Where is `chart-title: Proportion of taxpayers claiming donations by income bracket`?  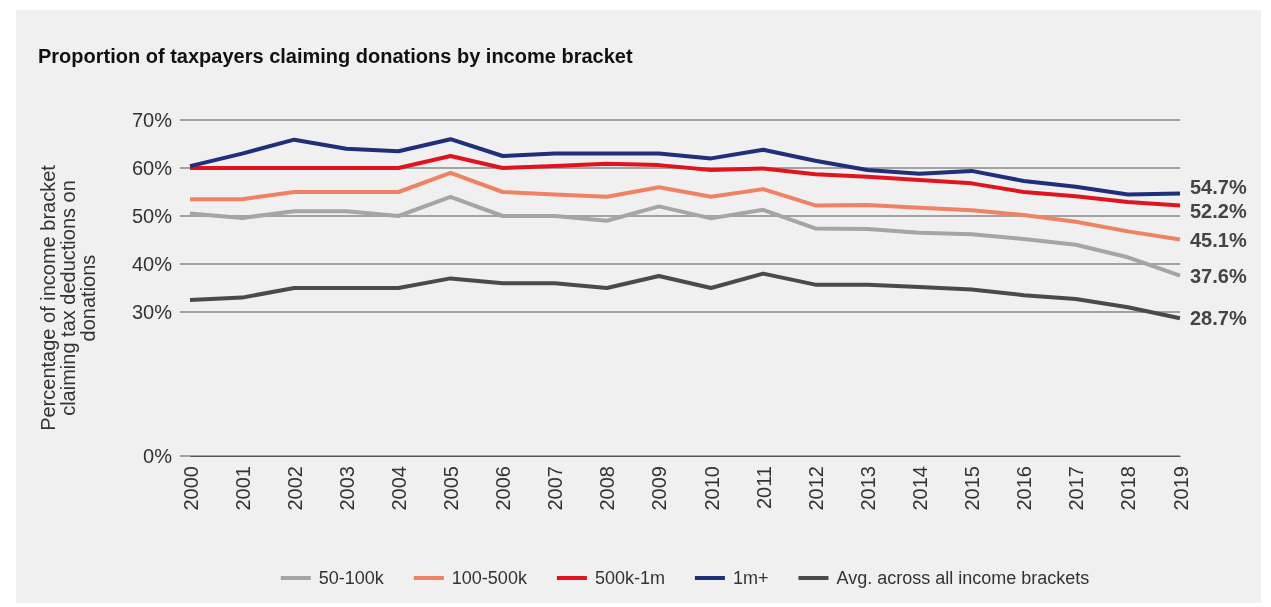 chart-title: Proportion of taxpayers claiming donations by income bracket is located at coordinates (335, 56).